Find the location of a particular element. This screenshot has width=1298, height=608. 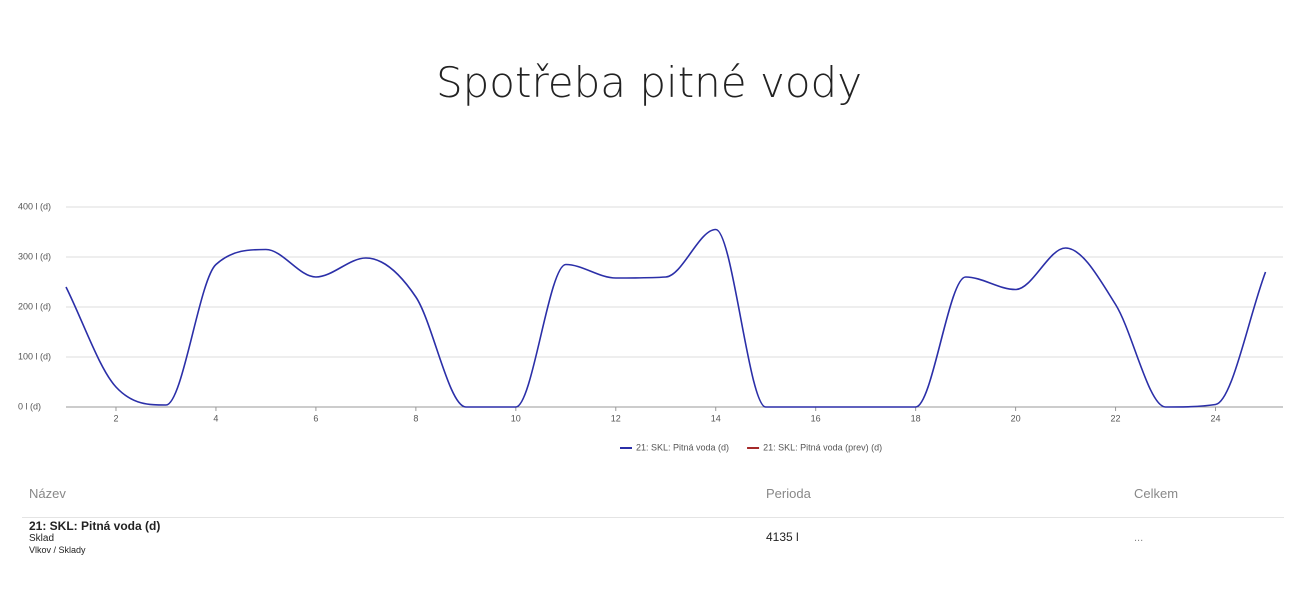

x-tick-label: 22 is located at coordinates (1116, 418).